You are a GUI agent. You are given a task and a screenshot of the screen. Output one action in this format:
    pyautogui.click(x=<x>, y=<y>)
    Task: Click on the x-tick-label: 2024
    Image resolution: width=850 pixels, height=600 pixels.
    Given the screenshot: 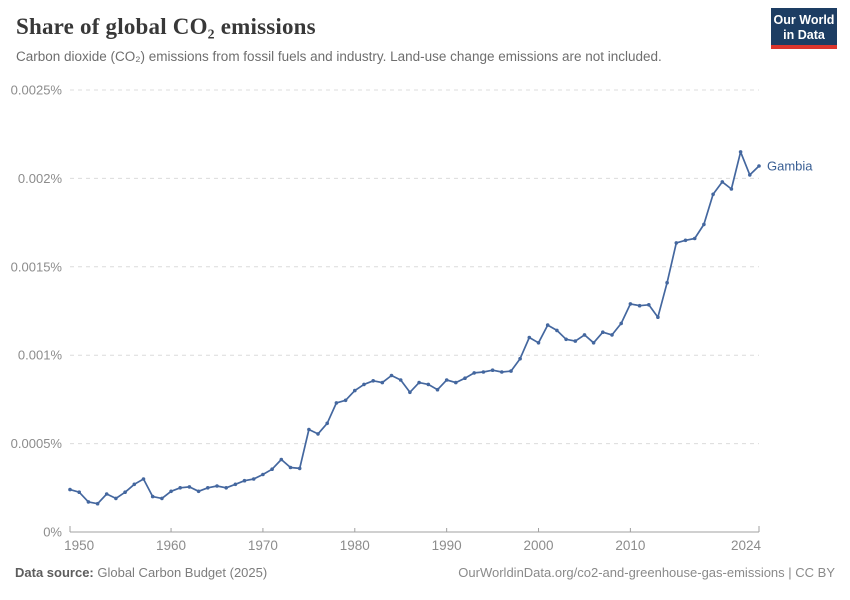 What is the action you would take?
    pyautogui.click(x=746, y=545)
    